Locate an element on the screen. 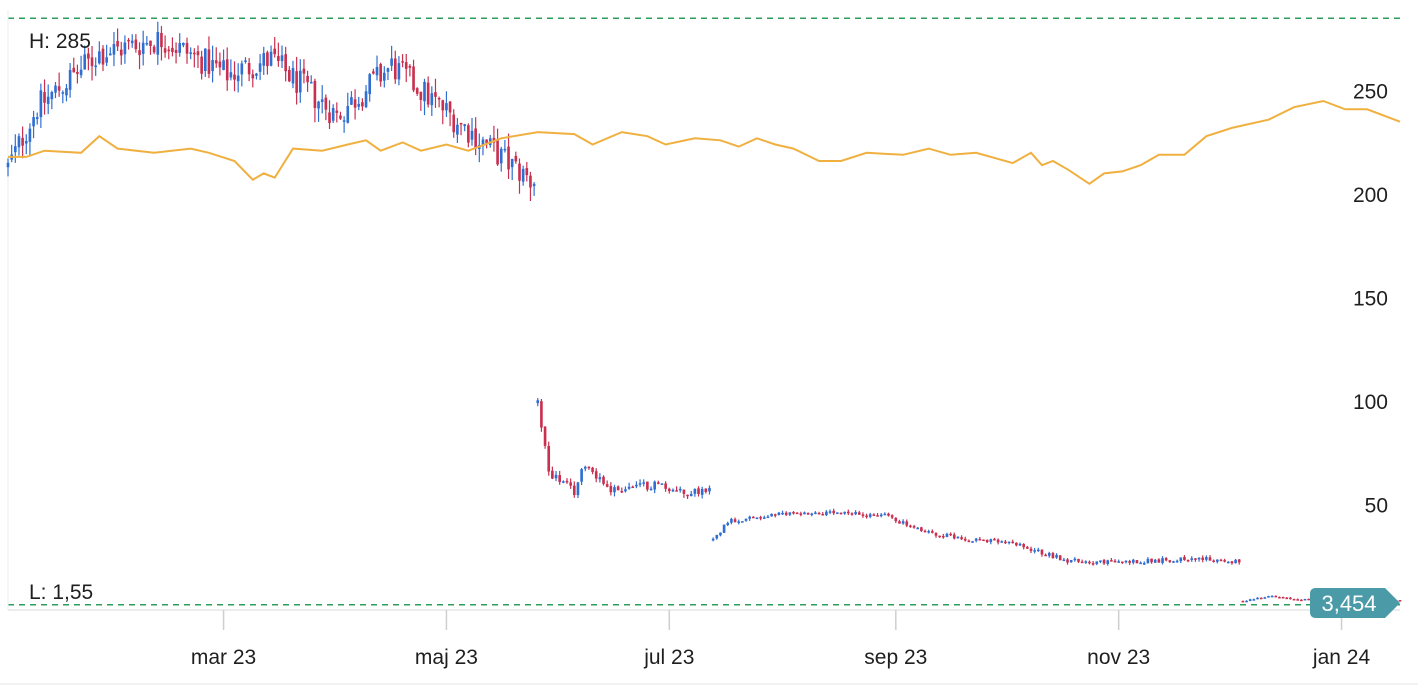 The width and height of the screenshot is (1418, 698). x-tick-label: mar 23 is located at coordinates (223, 657).